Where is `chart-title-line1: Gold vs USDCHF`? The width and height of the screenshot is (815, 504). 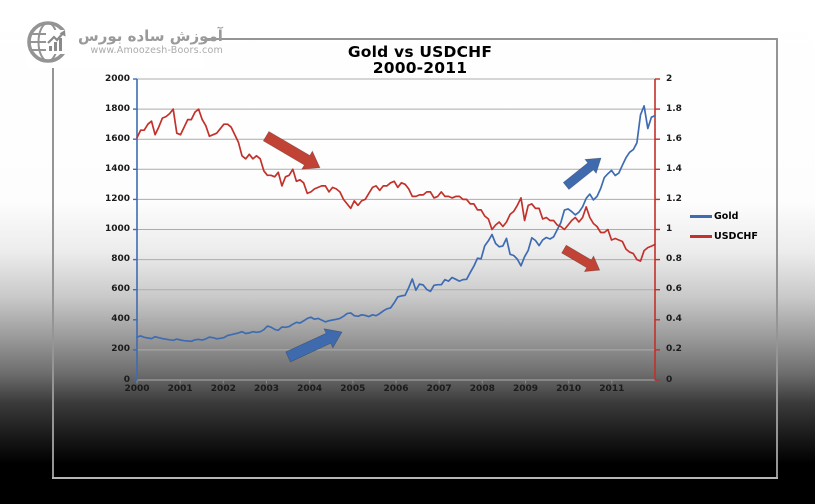 chart-title-line1: Gold vs USDCHF is located at coordinates (420, 52).